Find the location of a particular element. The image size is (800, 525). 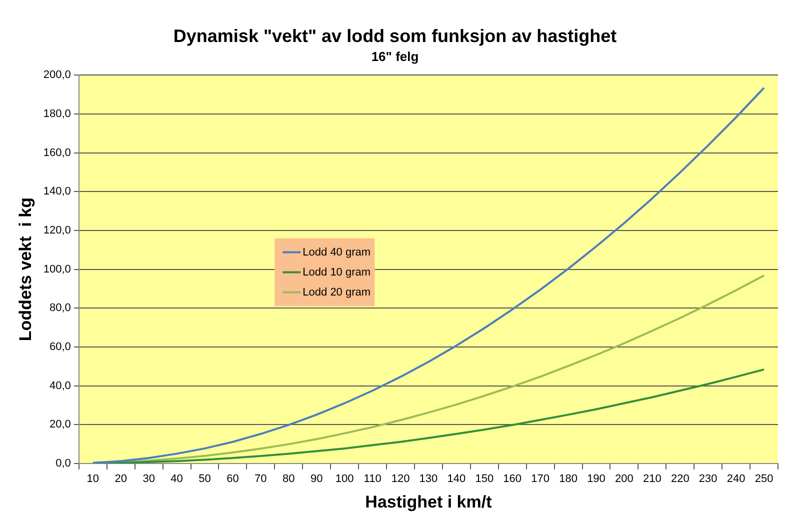

y-tick-label: 200,0 is located at coordinates (57, 75).